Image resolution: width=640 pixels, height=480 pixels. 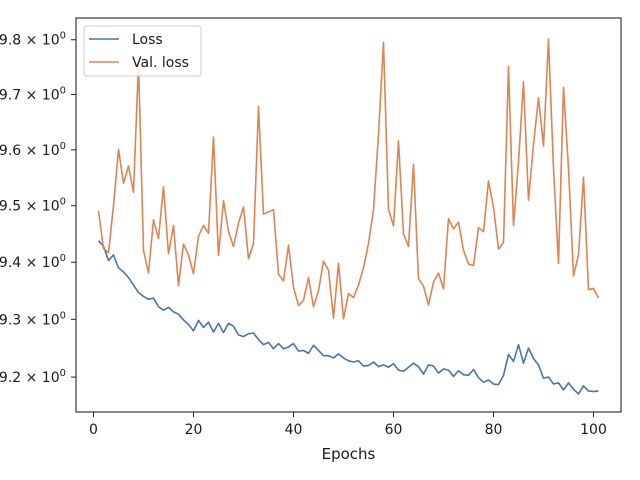 I want to click on x-axis: 0 20 40 60 80 100, so click(x=348, y=425).